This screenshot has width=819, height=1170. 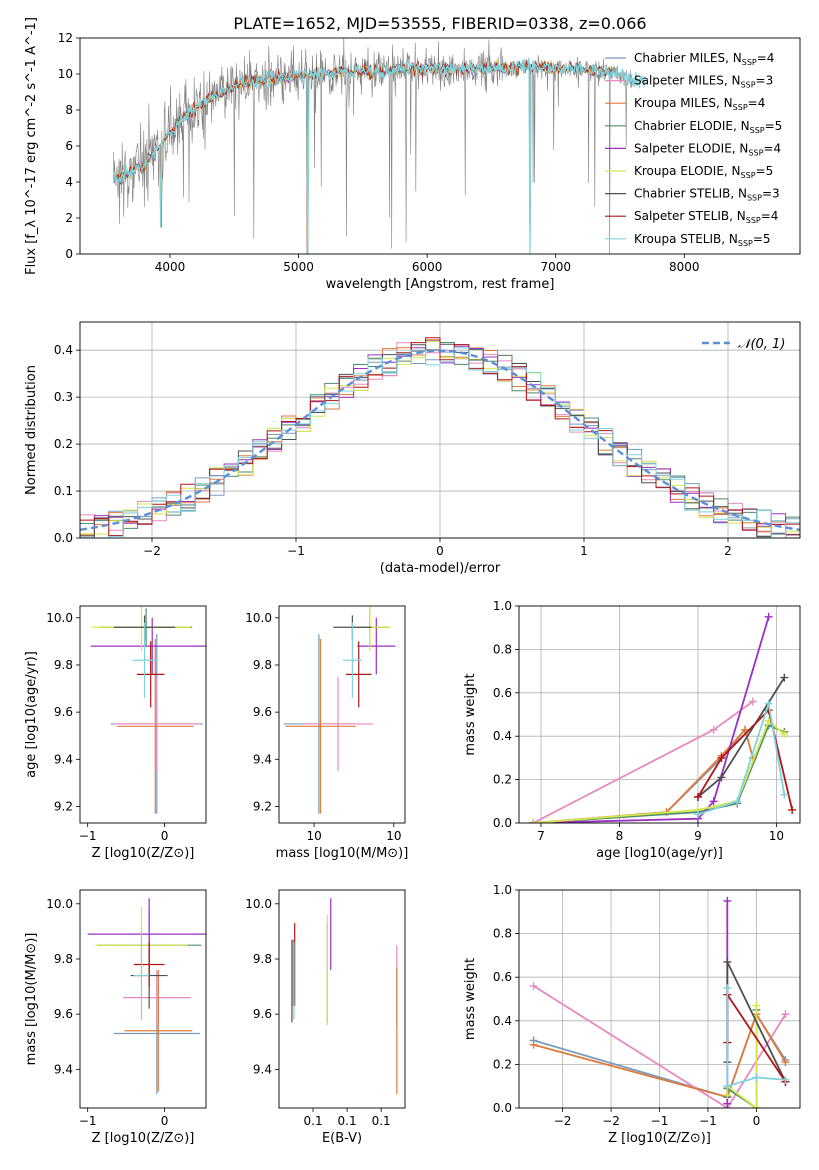 What do you see at coordinates (502, 890) in the screenshot?
I see `y-tick-label: 1.0` at bounding box center [502, 890].